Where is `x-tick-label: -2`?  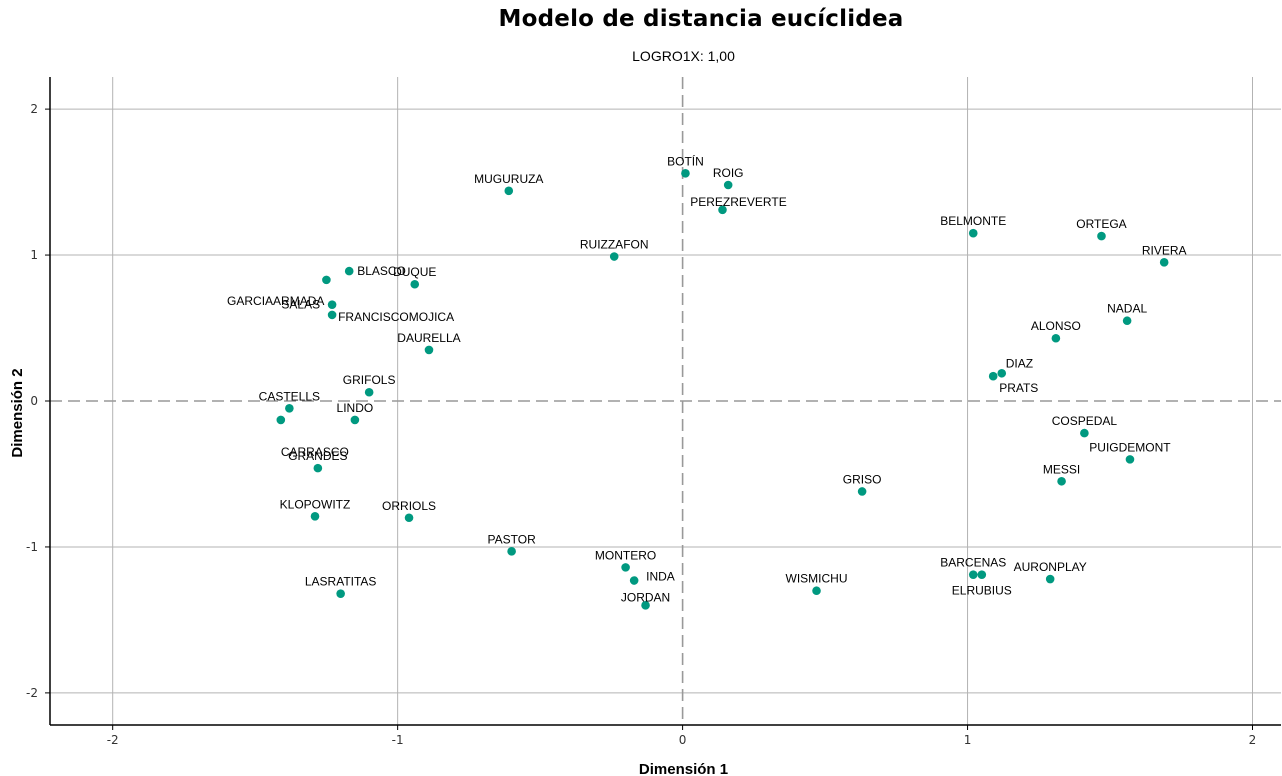 x-tick-label: -2 is located at coordinates (113, 740).